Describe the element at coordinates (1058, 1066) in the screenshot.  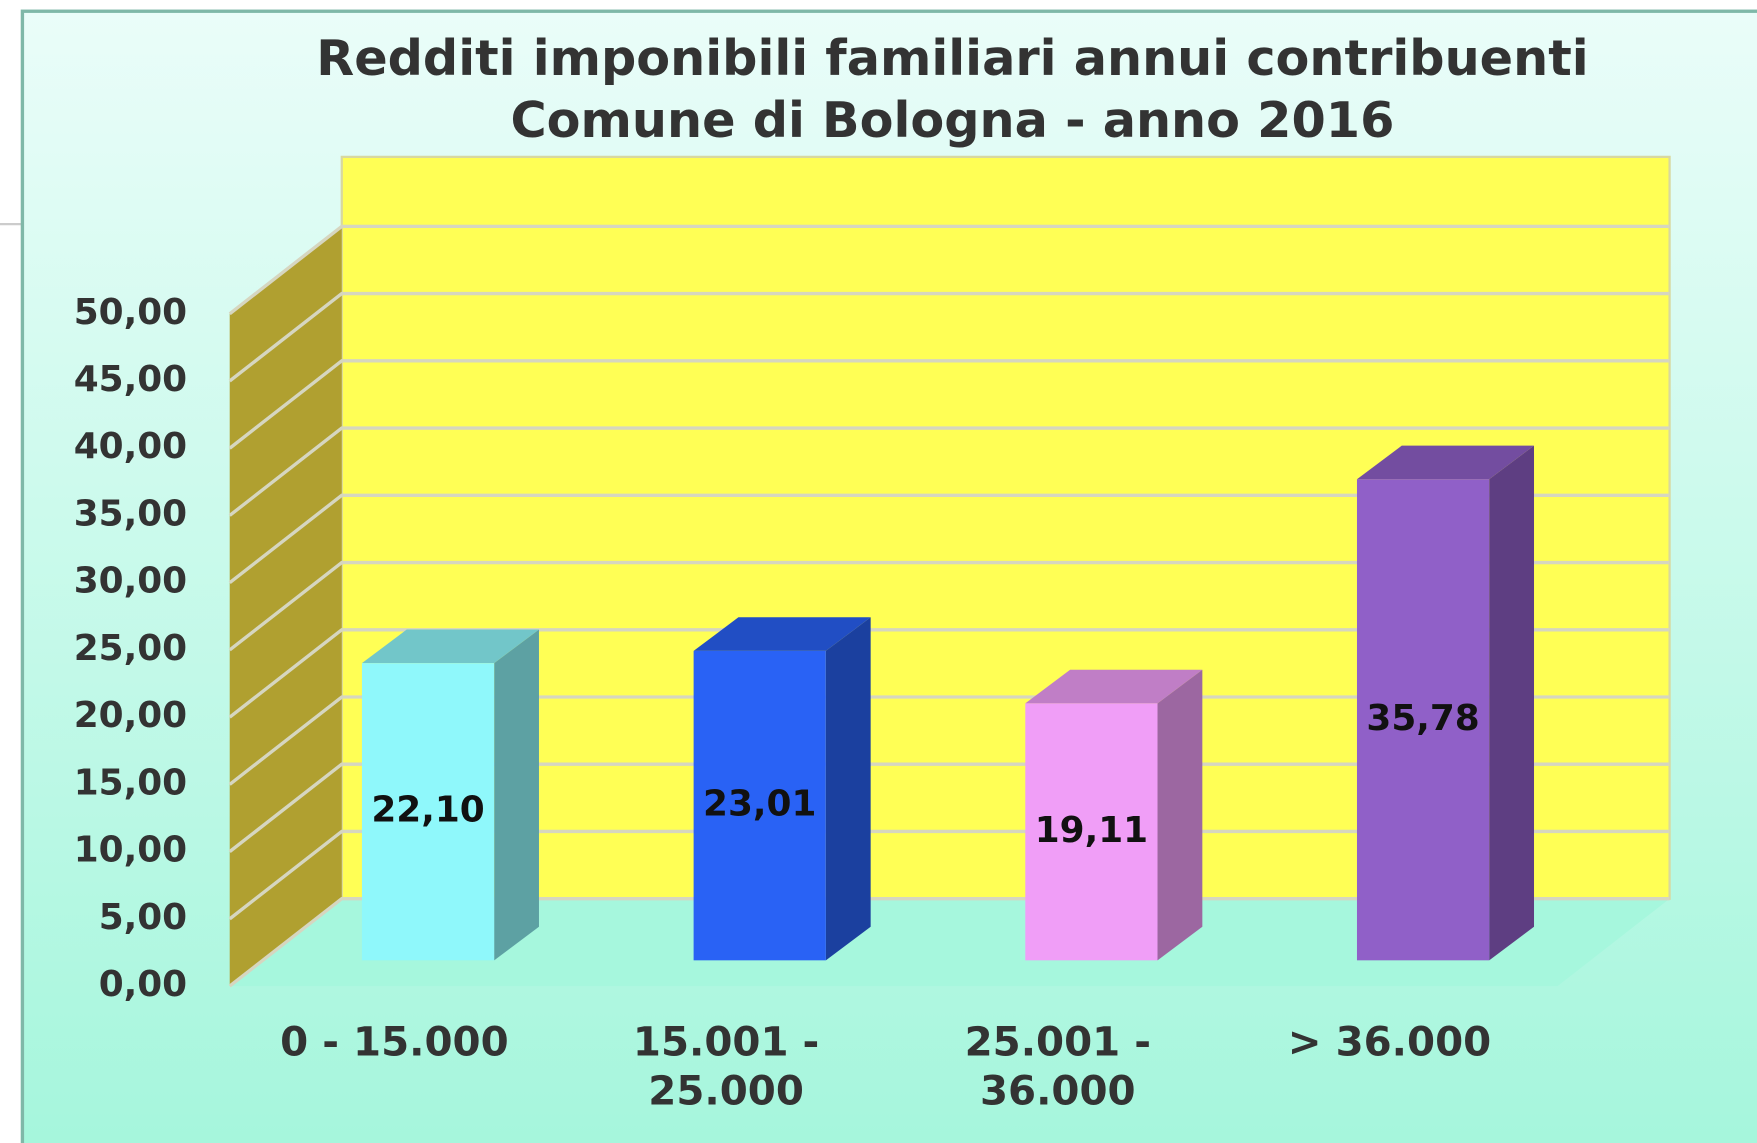
I see `x-tick-label: 25.001 -36.000` at that location.